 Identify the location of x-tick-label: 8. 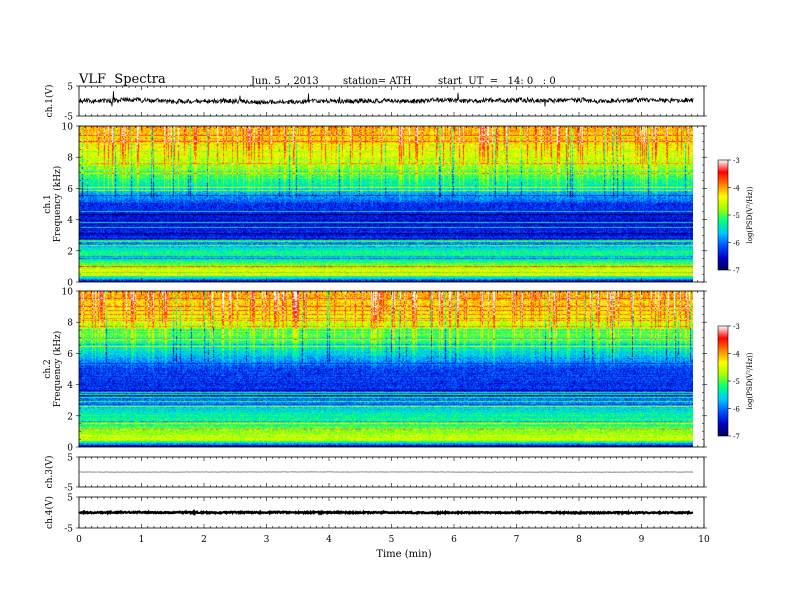
(579, 540).